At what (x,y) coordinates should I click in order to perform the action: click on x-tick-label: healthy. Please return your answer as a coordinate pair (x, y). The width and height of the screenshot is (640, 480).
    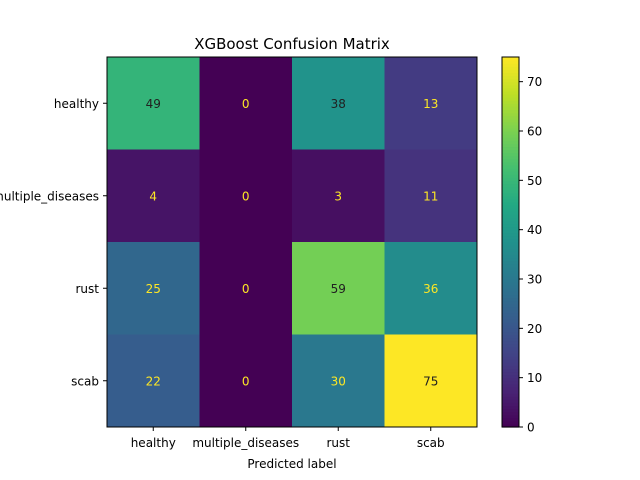
    Looking at the image, I should click on (153, 443).